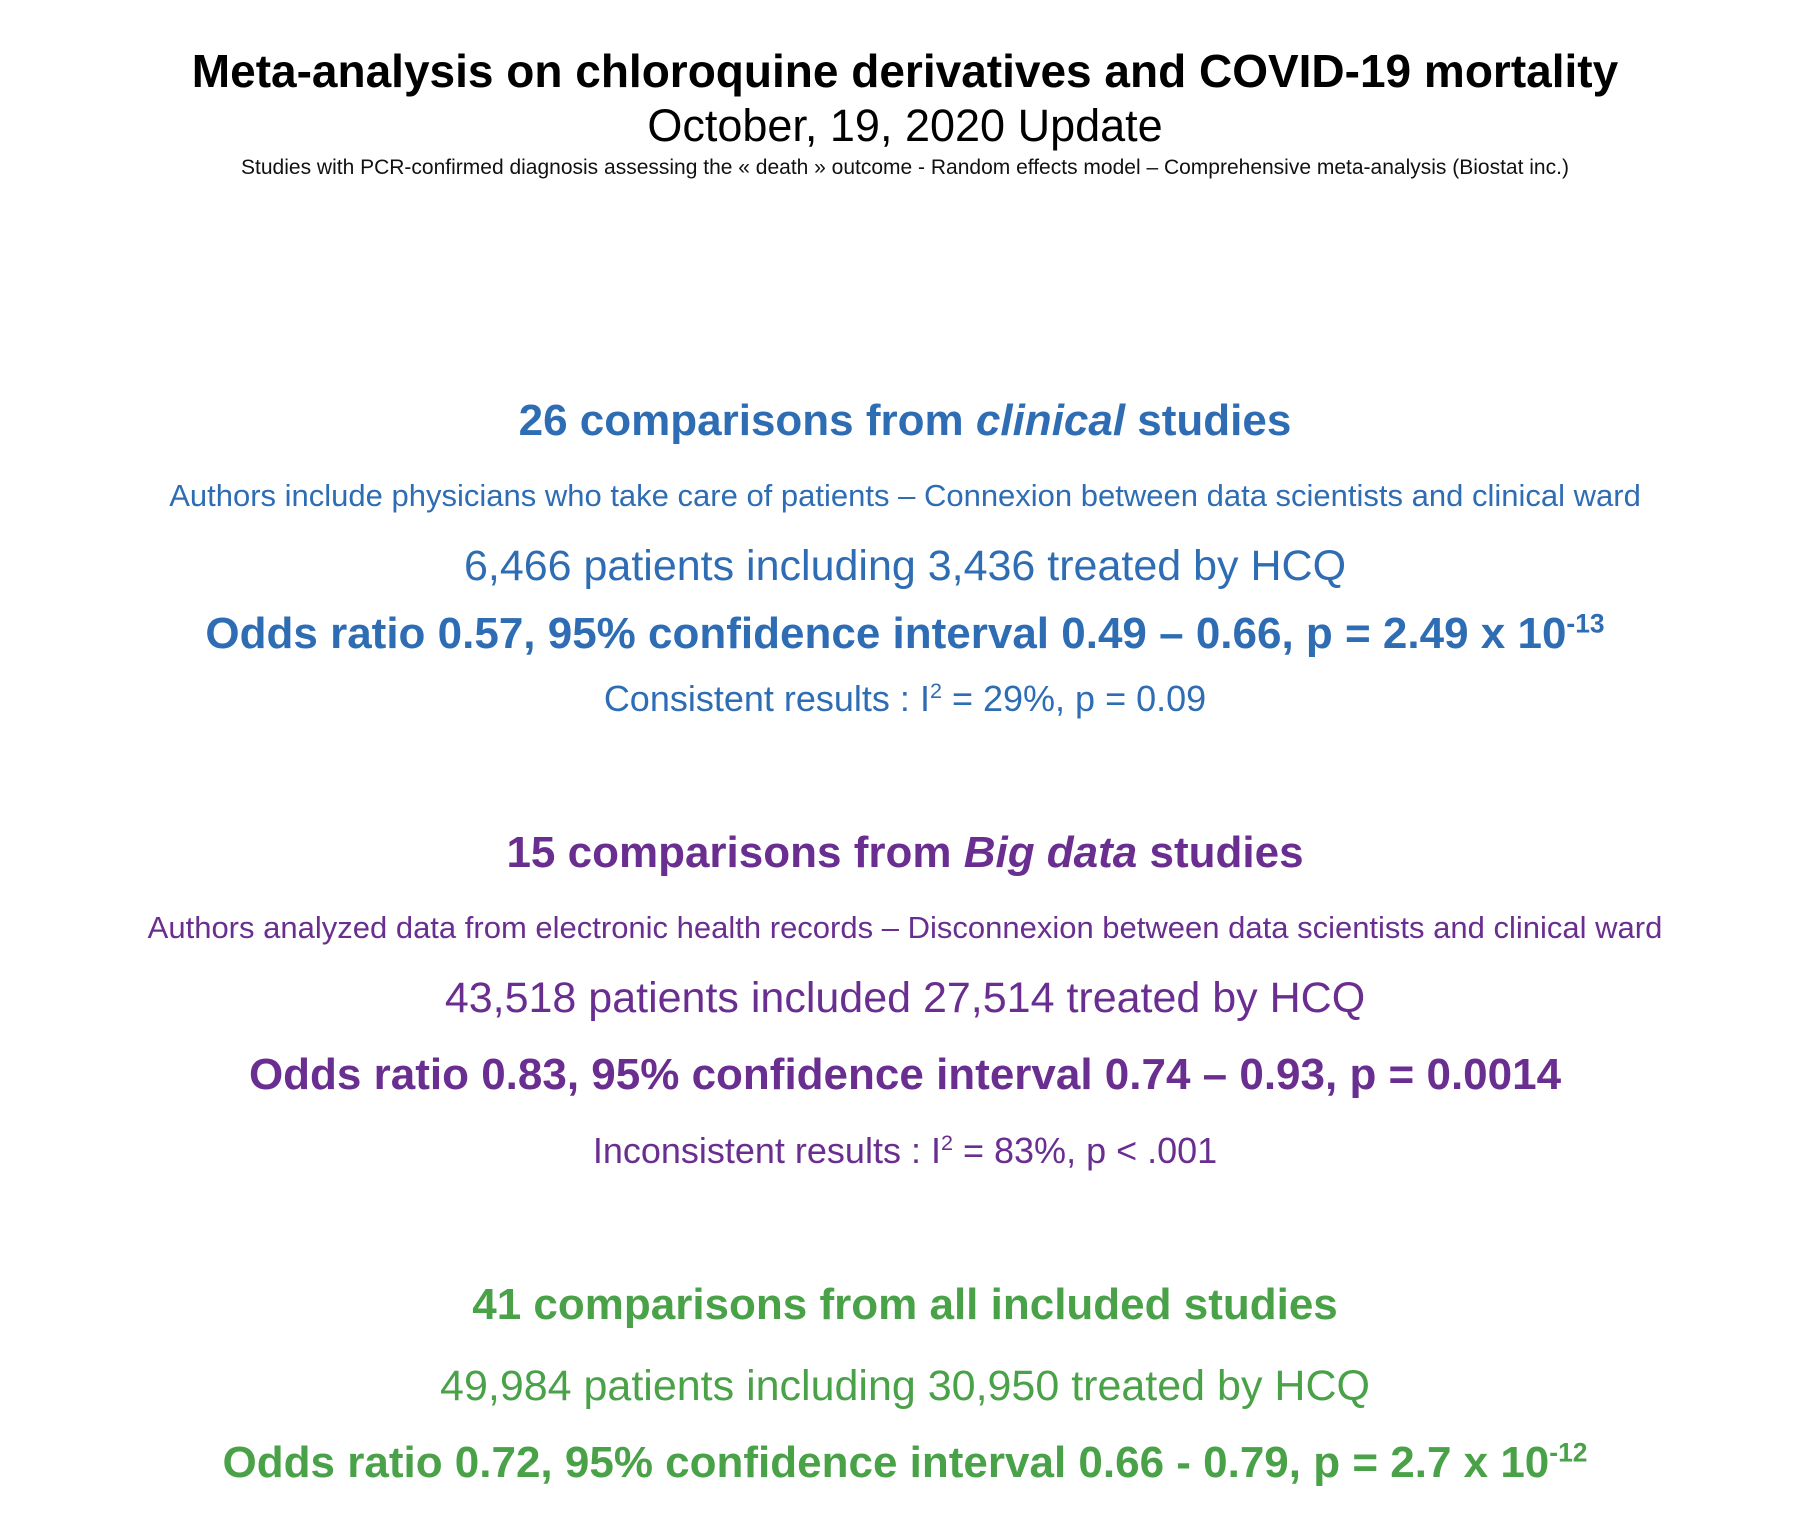 This screenshot has width=1810, height=1532. Describe the element at coordinates (1050, 420) in the screenshot. I see `clinical-heading-emphasis: clinical` at that location.